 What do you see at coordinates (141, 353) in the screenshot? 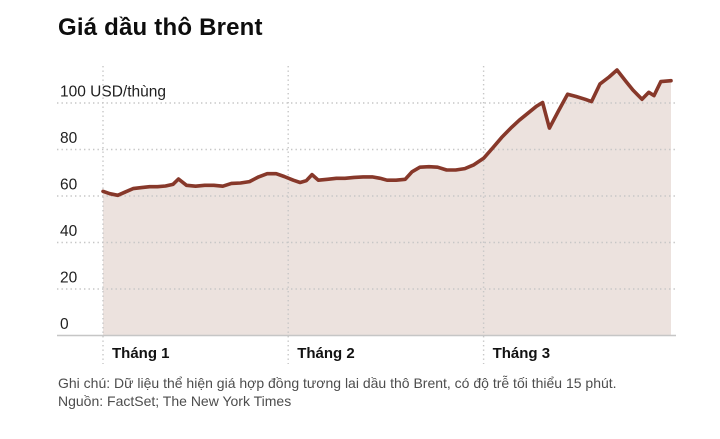
I see `x-axis-label: Tháng 1` at bounding box center [141, 353].